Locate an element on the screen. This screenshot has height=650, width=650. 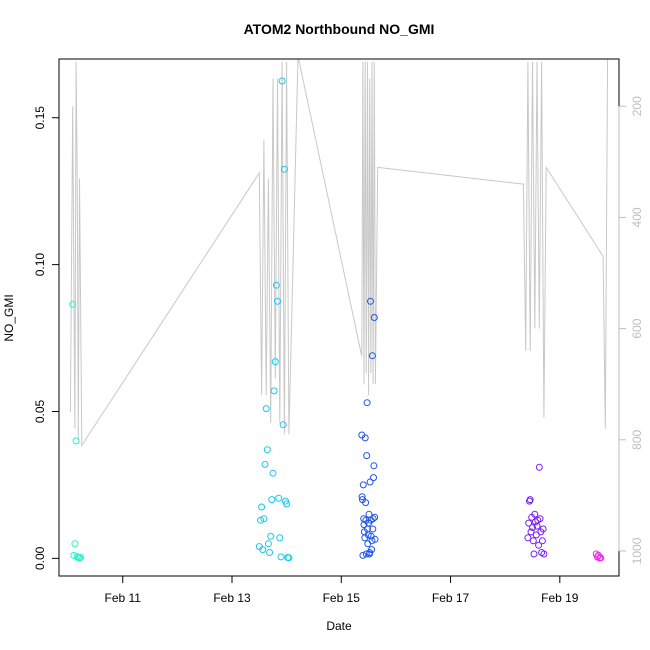
x-tick-label: Feb 19 is located at coordinates (560, 598).